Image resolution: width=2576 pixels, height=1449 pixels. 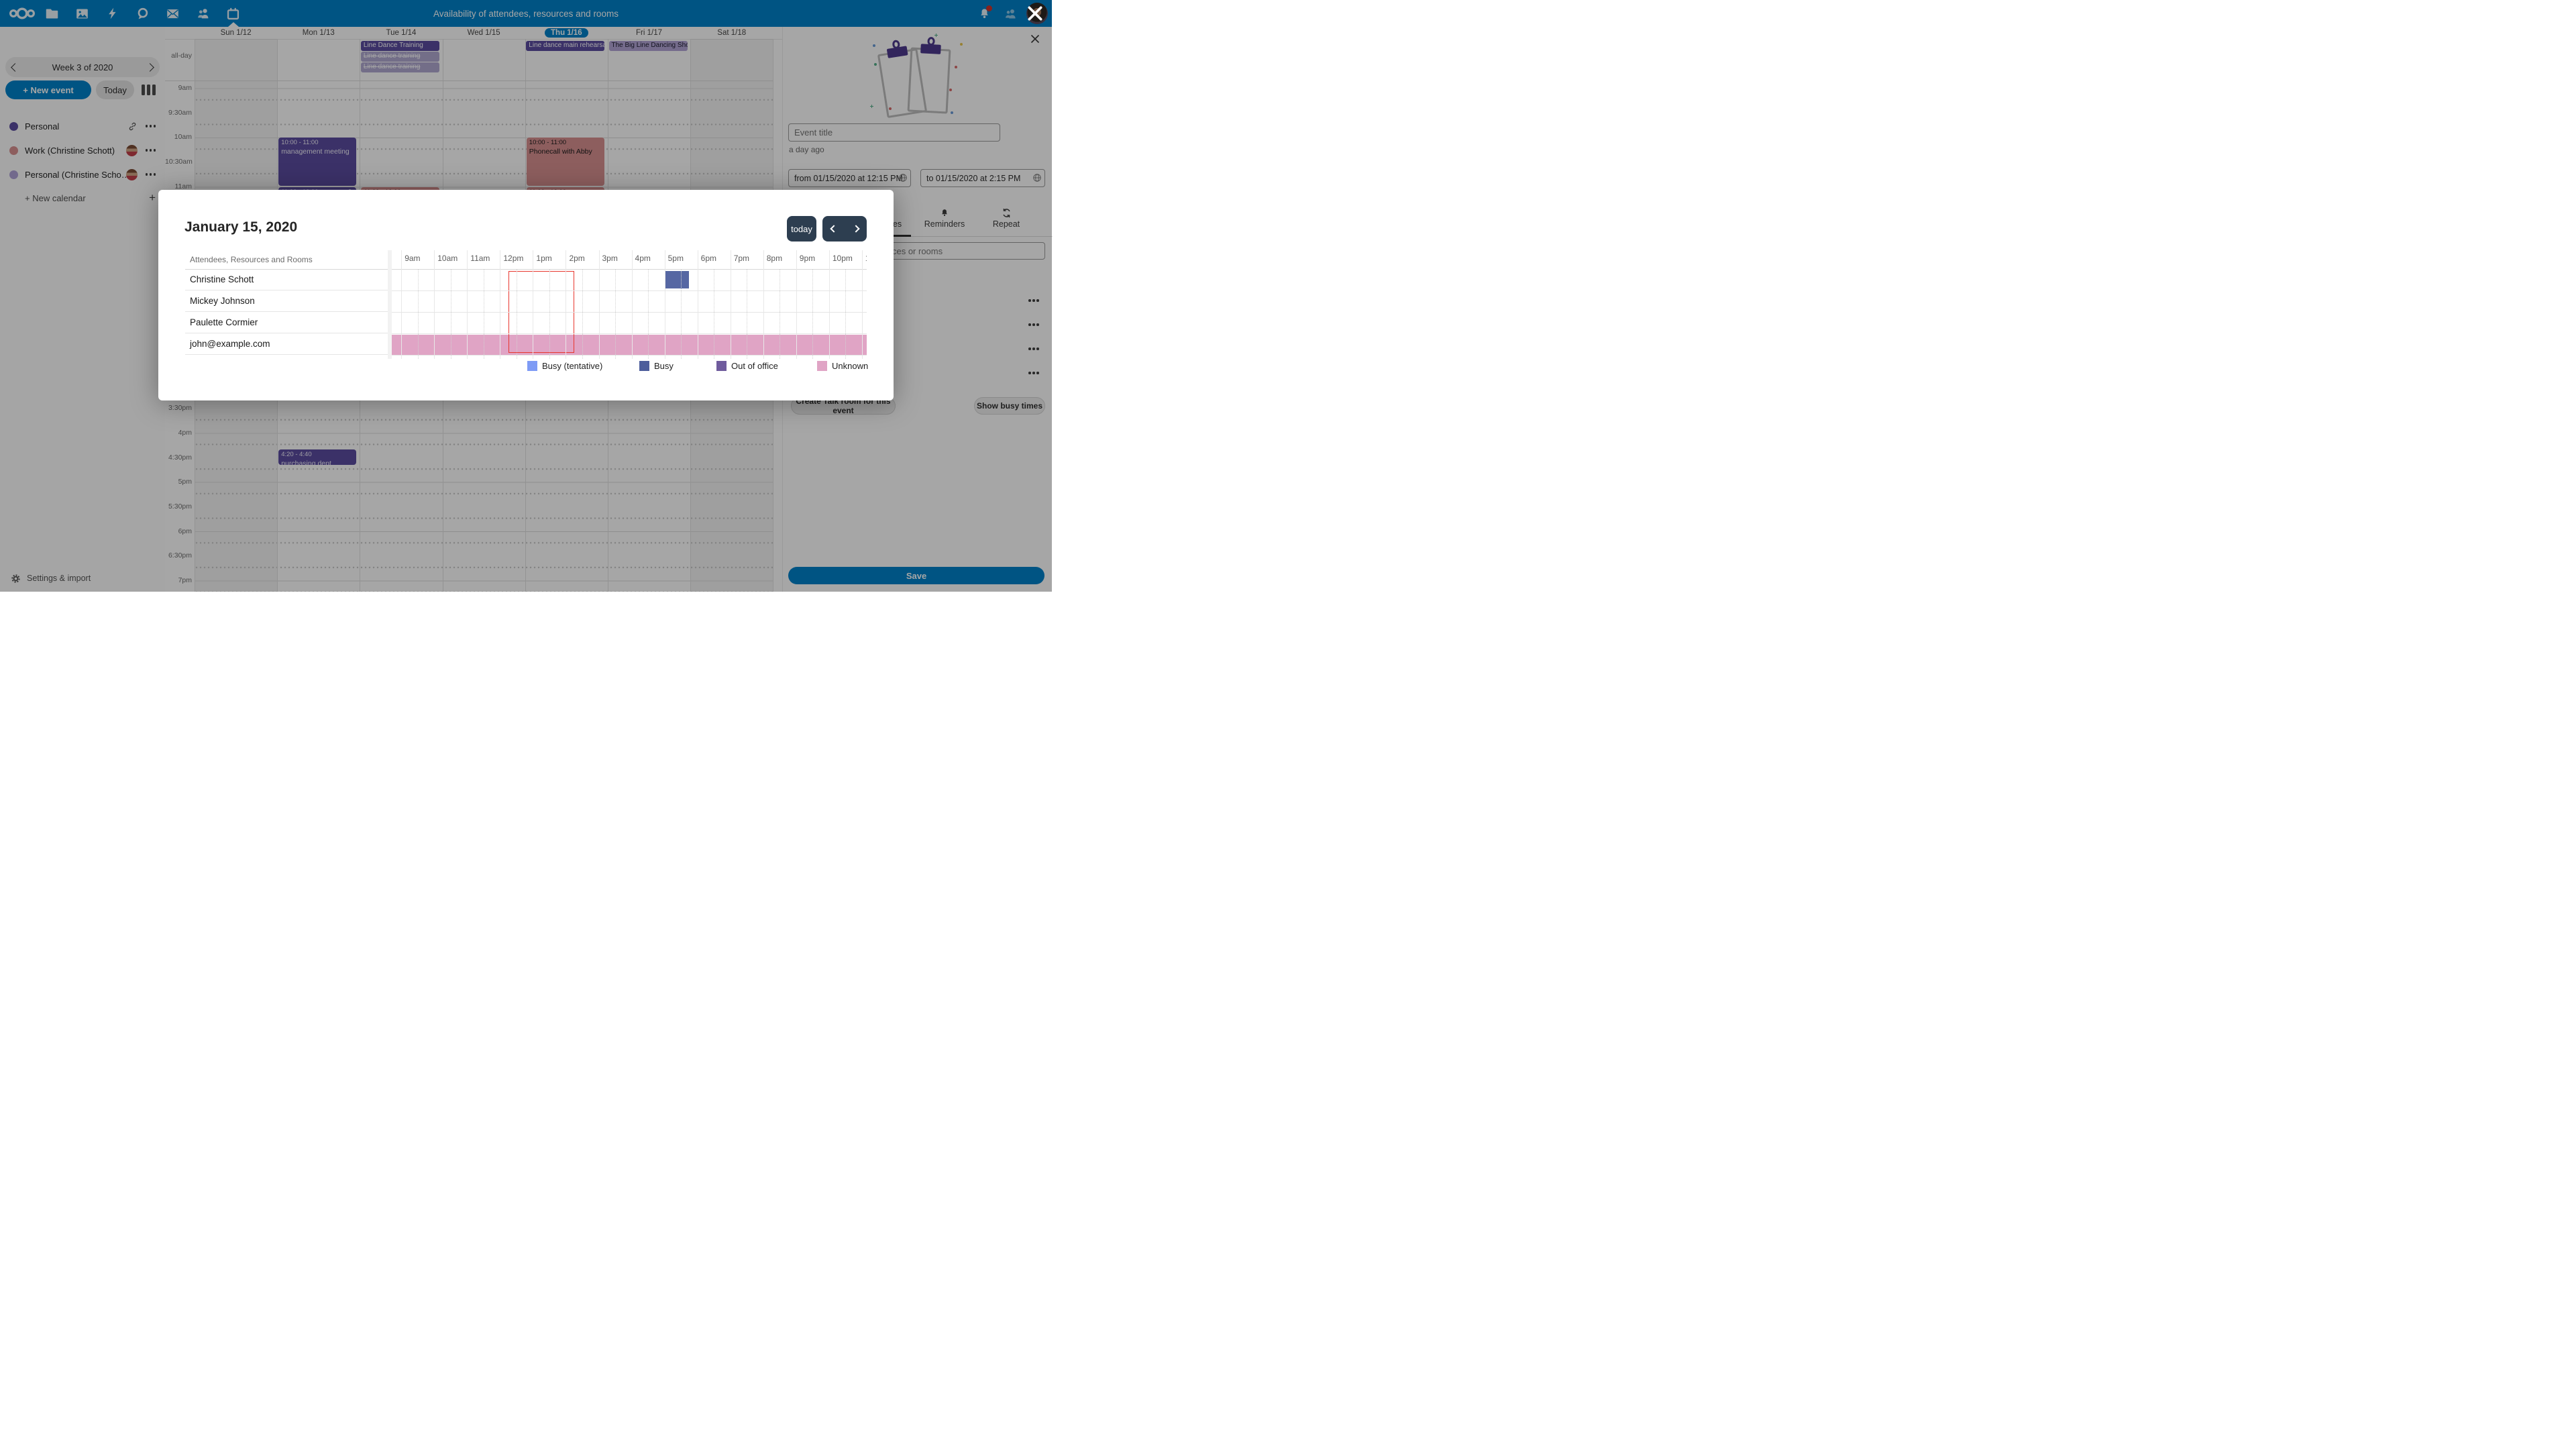 I want to click on day-header-label: Fri 1/17, so click(x=649, y=33).